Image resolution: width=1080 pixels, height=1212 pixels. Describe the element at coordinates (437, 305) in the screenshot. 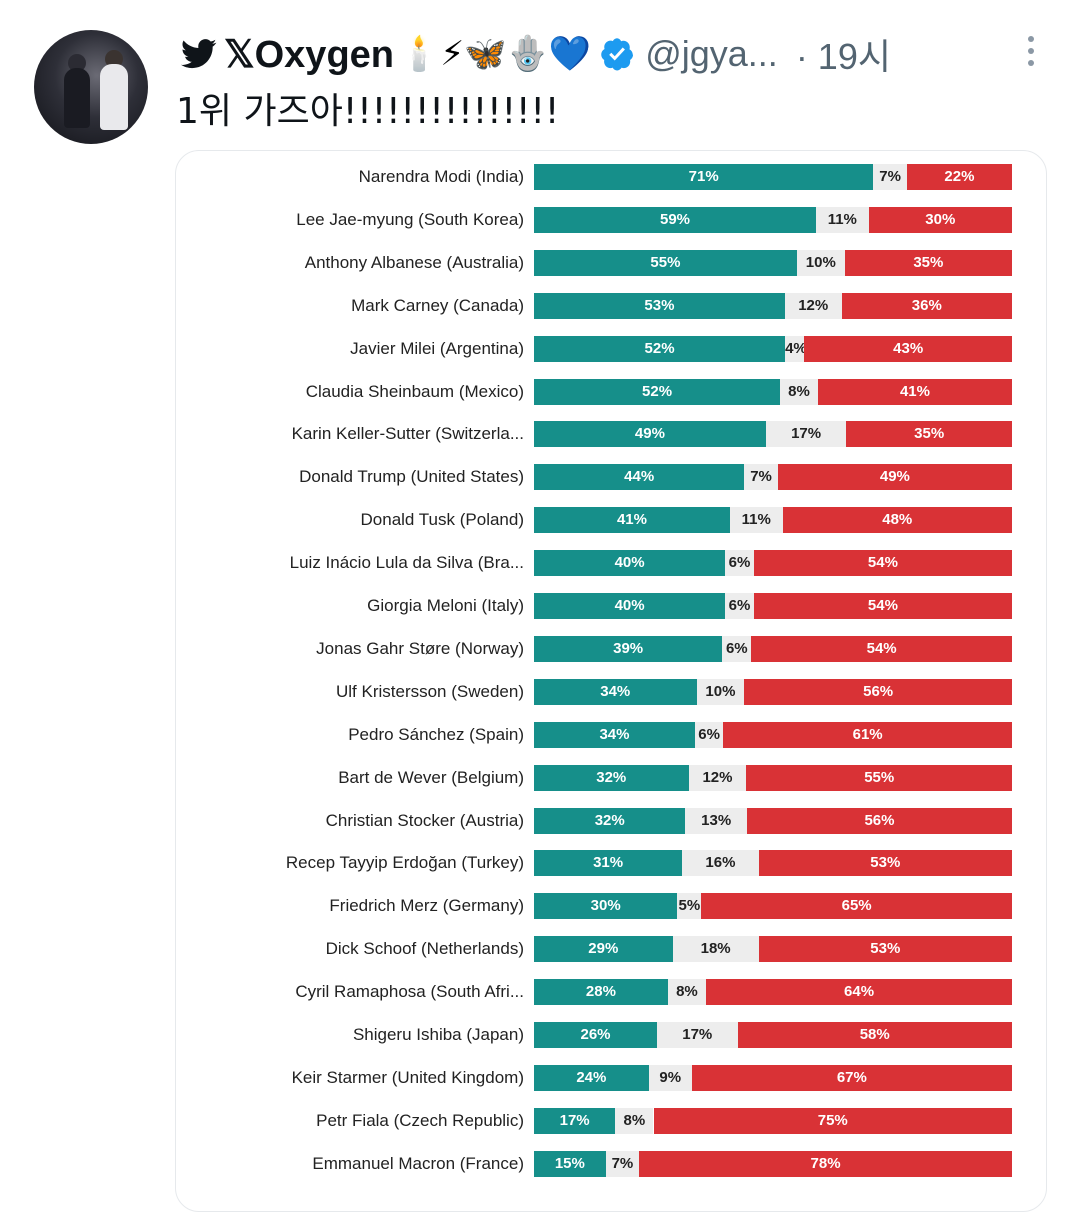

I see `chart-row-label: Mark Carney (Canada)` at that location.